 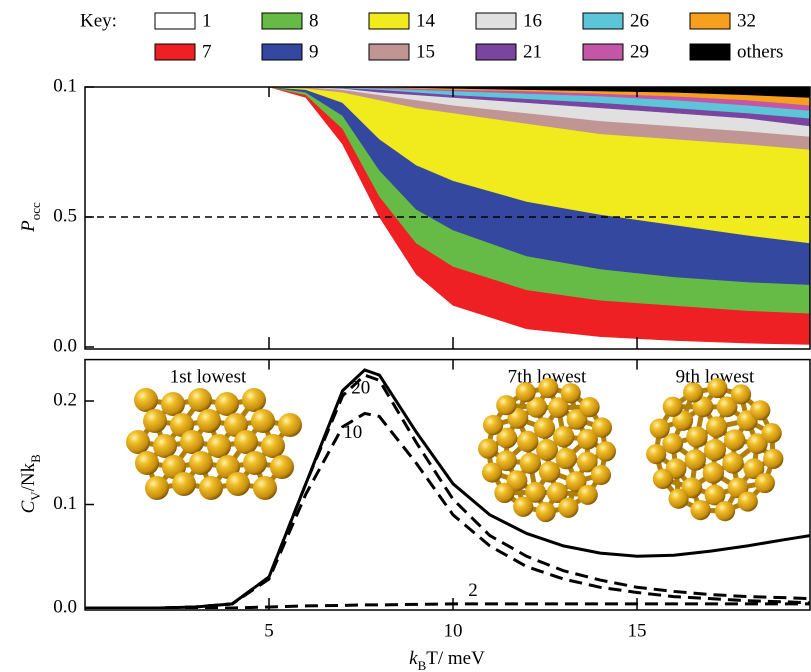 I want to click on area, so click(x=447, y=92).